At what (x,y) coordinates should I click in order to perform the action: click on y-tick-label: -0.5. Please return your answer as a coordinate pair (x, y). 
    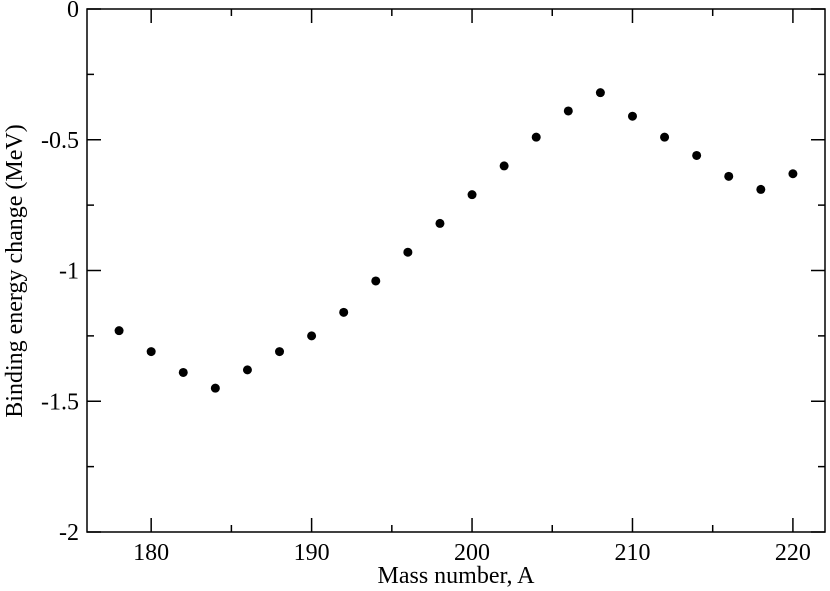
    Looking at the image, I should click on (60, 141).